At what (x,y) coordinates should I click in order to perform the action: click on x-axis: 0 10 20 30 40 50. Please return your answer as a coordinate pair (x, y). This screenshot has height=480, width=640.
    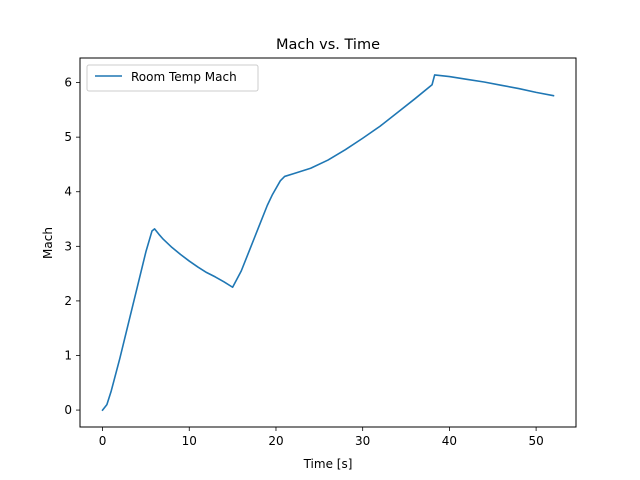
    Looking at the image, I should click on (321, 437).